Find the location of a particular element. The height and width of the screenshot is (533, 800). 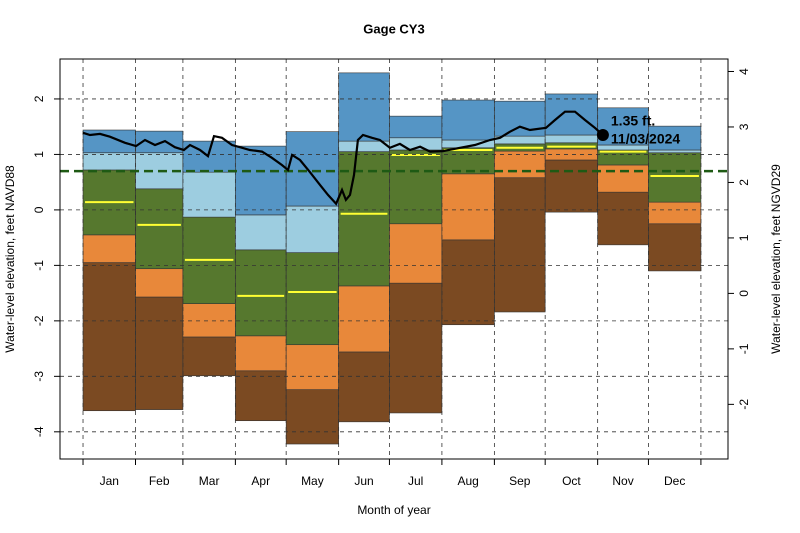

daily-line is located at coordinates (343, 158).